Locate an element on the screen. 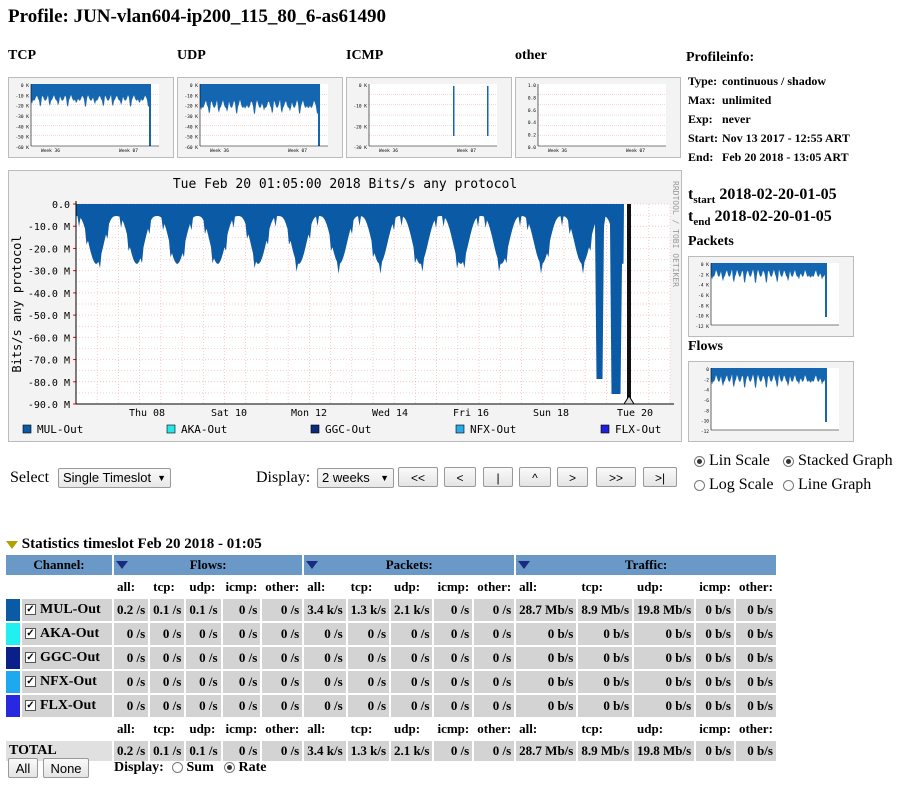 The height and width of the screenshot is (792, 914). group-header-packets: Packets: is located at coordinates (409, 565).